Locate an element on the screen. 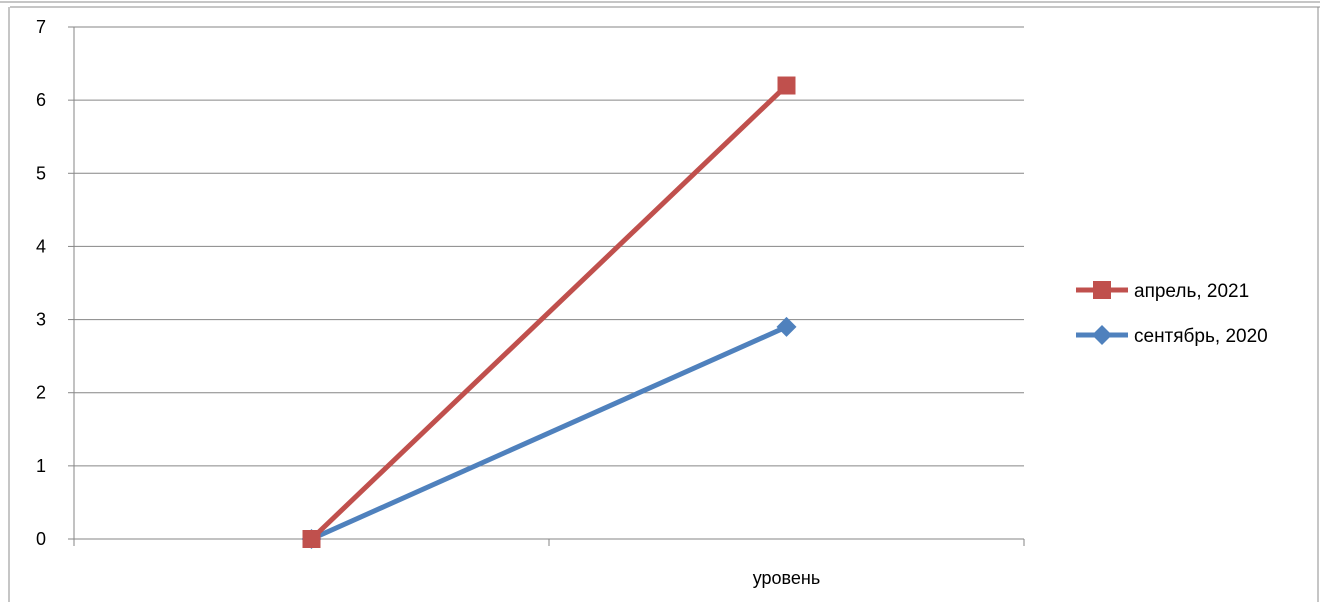 Image resolution: width=1320 pixels, height=607 pixels. y-tick-label: 3 is located at coordinates (41, 320).